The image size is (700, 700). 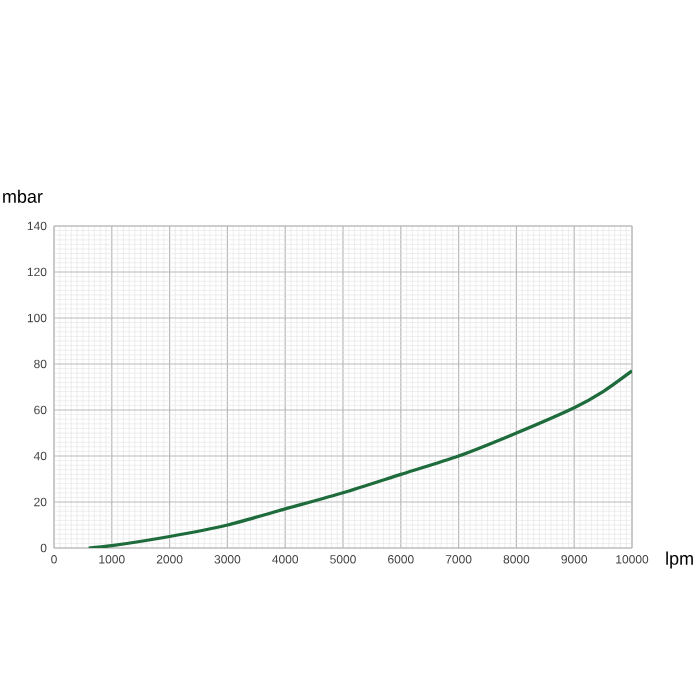 I want to click on x-axis-title: lpm, so click(x=679, y=560).